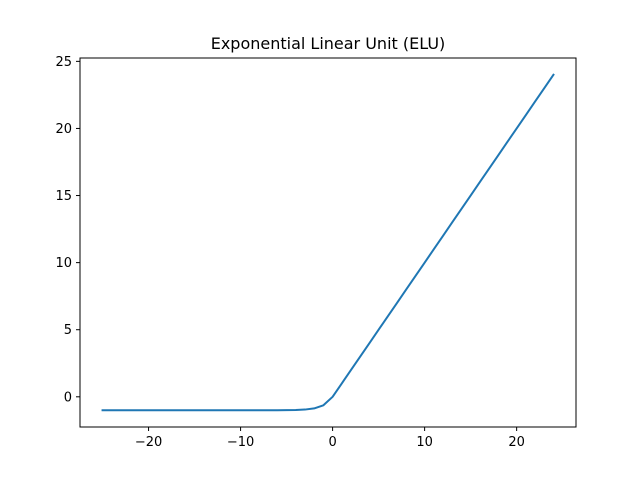  Describe the element at coordinates (68, 397) in the screenshot. I see `y-tick-label: 0` at that location.